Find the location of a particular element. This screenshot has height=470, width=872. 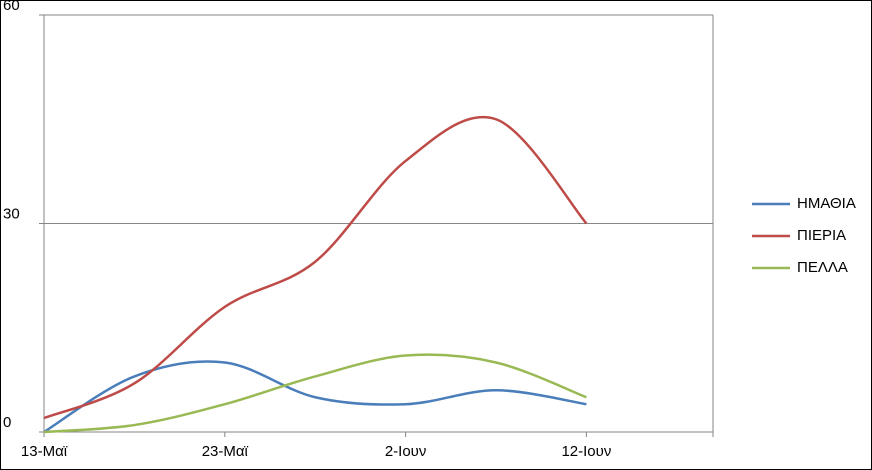

x-tick-label: 23-Μαϊ is located at coordinates (225, 451).